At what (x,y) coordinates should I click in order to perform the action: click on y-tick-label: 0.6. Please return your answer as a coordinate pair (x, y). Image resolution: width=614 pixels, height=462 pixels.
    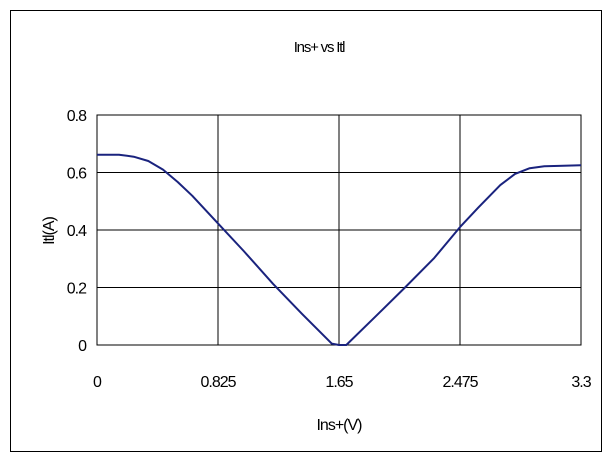
    Looking at the image, I should click on (77, 174).